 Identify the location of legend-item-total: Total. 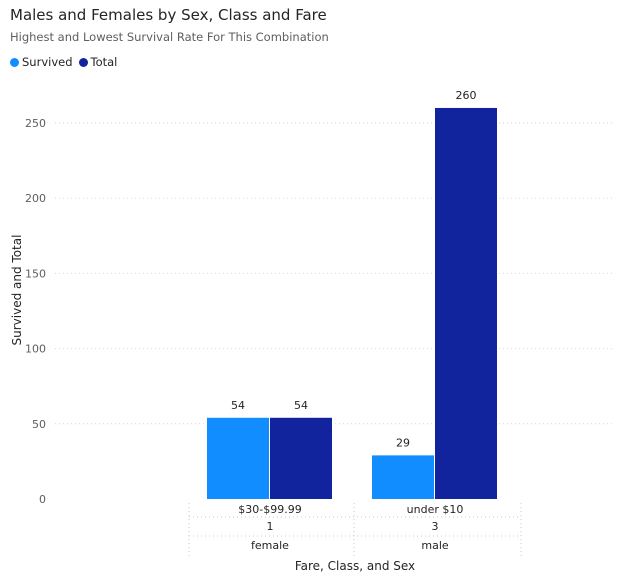
(98, 62).